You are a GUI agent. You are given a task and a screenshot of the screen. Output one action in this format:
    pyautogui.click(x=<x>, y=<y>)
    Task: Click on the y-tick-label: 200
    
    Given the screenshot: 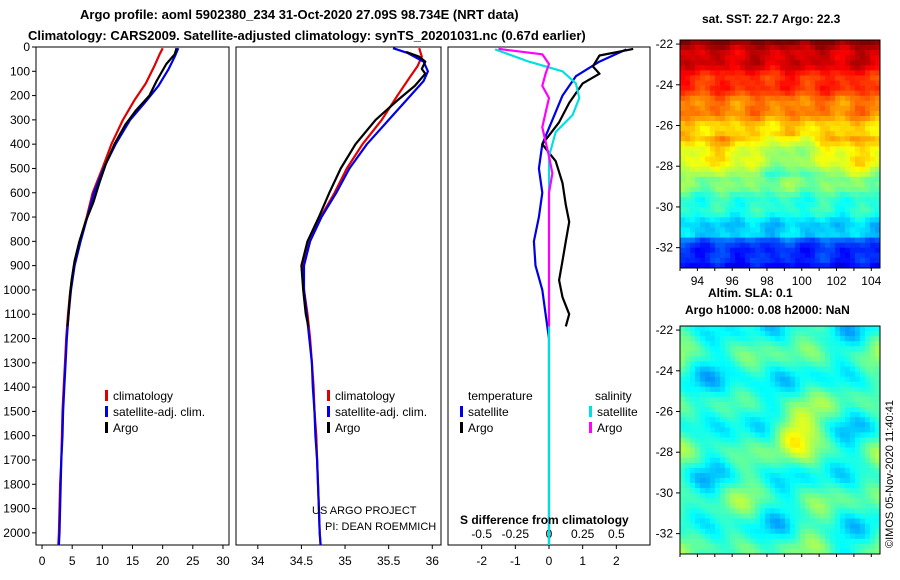 What is the action you would take?
    pyautogui.click(x=20, y=96)
    